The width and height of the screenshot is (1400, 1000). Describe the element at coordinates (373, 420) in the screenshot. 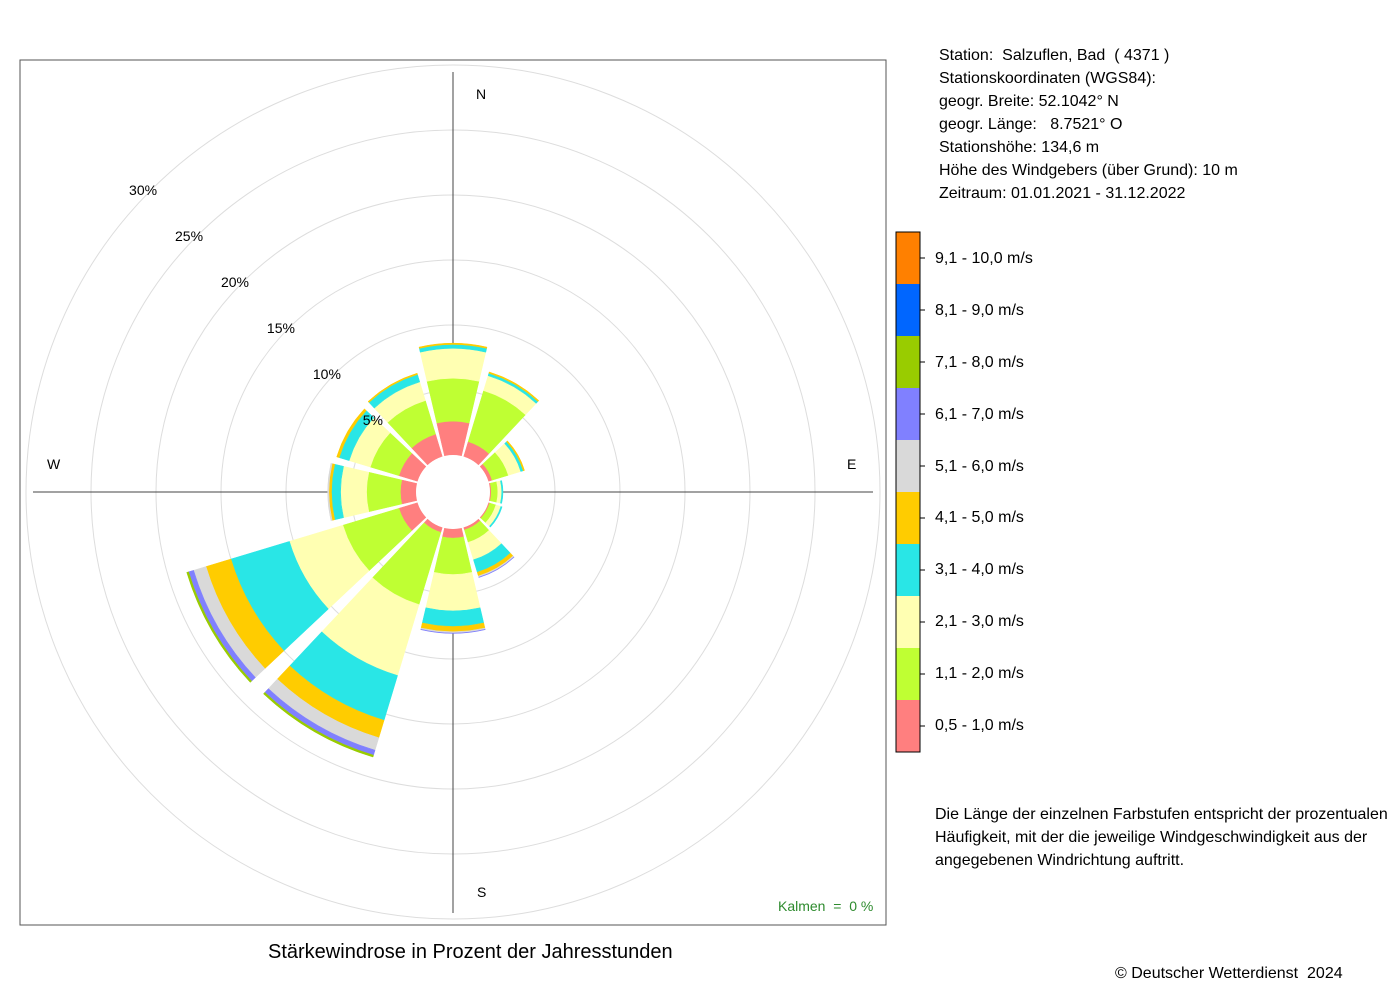

I see `ring-label: 5%` at that location.